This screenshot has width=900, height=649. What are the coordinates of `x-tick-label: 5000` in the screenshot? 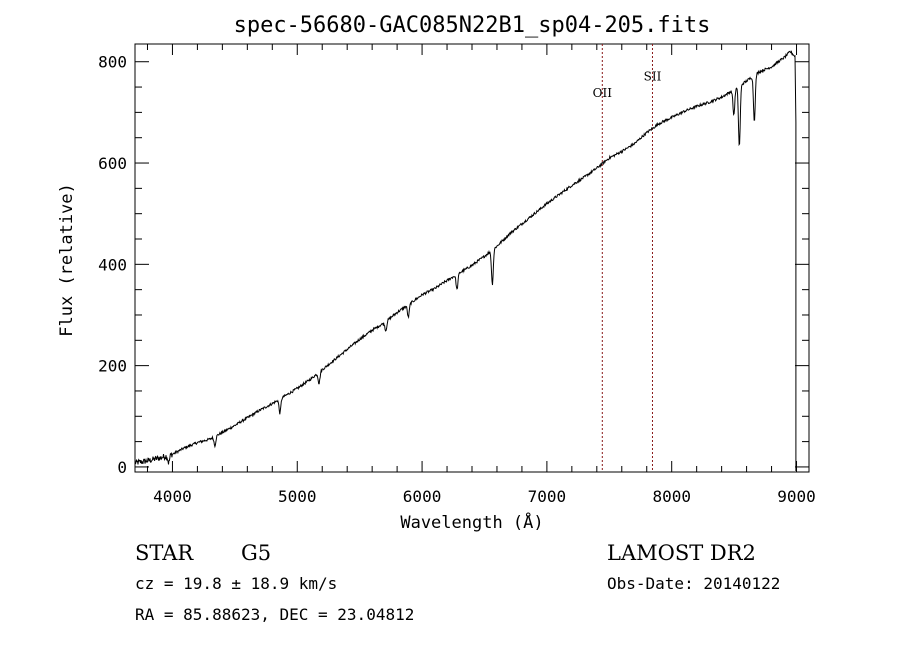 It's located at (297, 496).